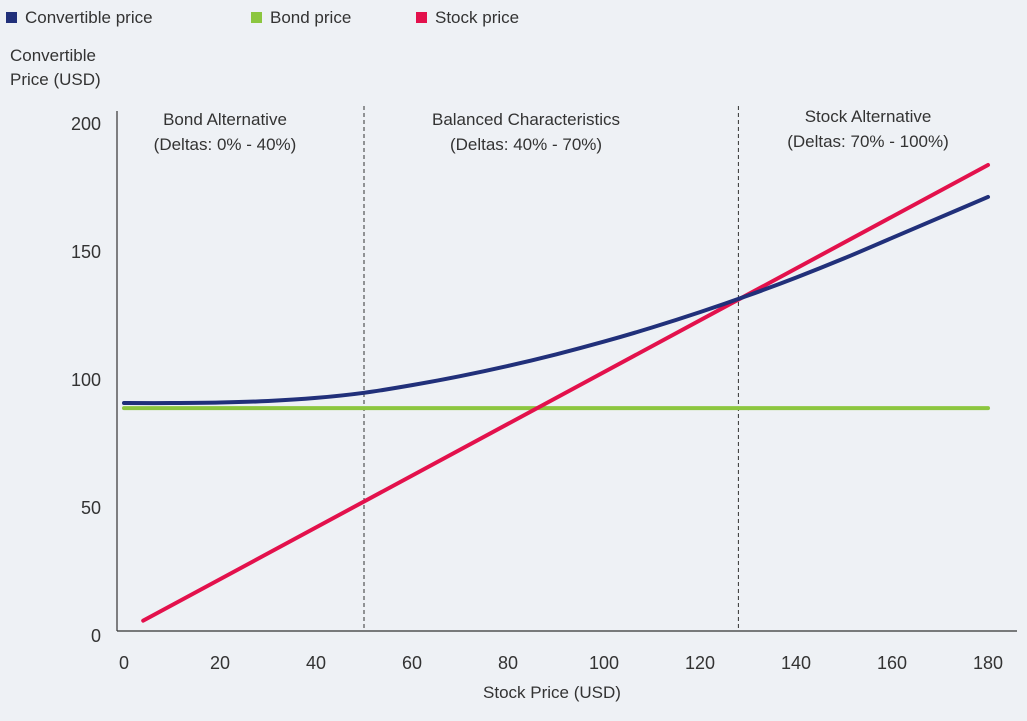  Describe the element at coordinates (700, 663) in the screenshot. I see `x-tick-label-120: 120` at that location.